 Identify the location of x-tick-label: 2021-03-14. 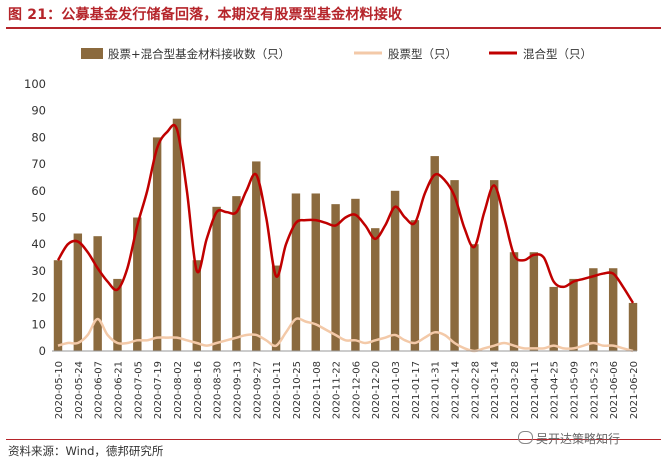
(495, 390).